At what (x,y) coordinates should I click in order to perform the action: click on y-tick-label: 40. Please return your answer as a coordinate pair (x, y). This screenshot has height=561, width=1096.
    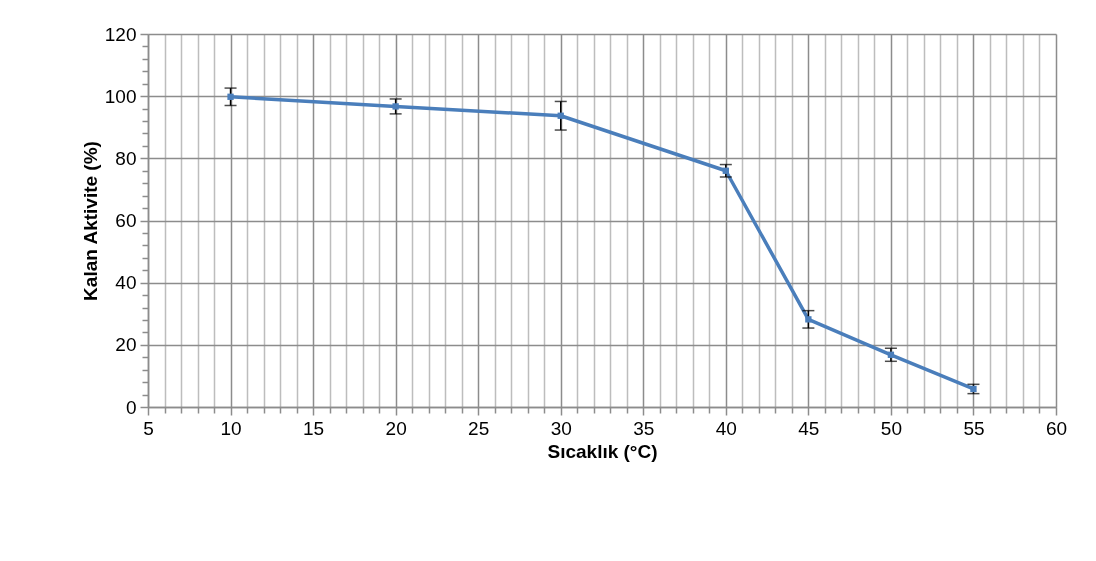
    Looking at the image, I should click on (126, 283).